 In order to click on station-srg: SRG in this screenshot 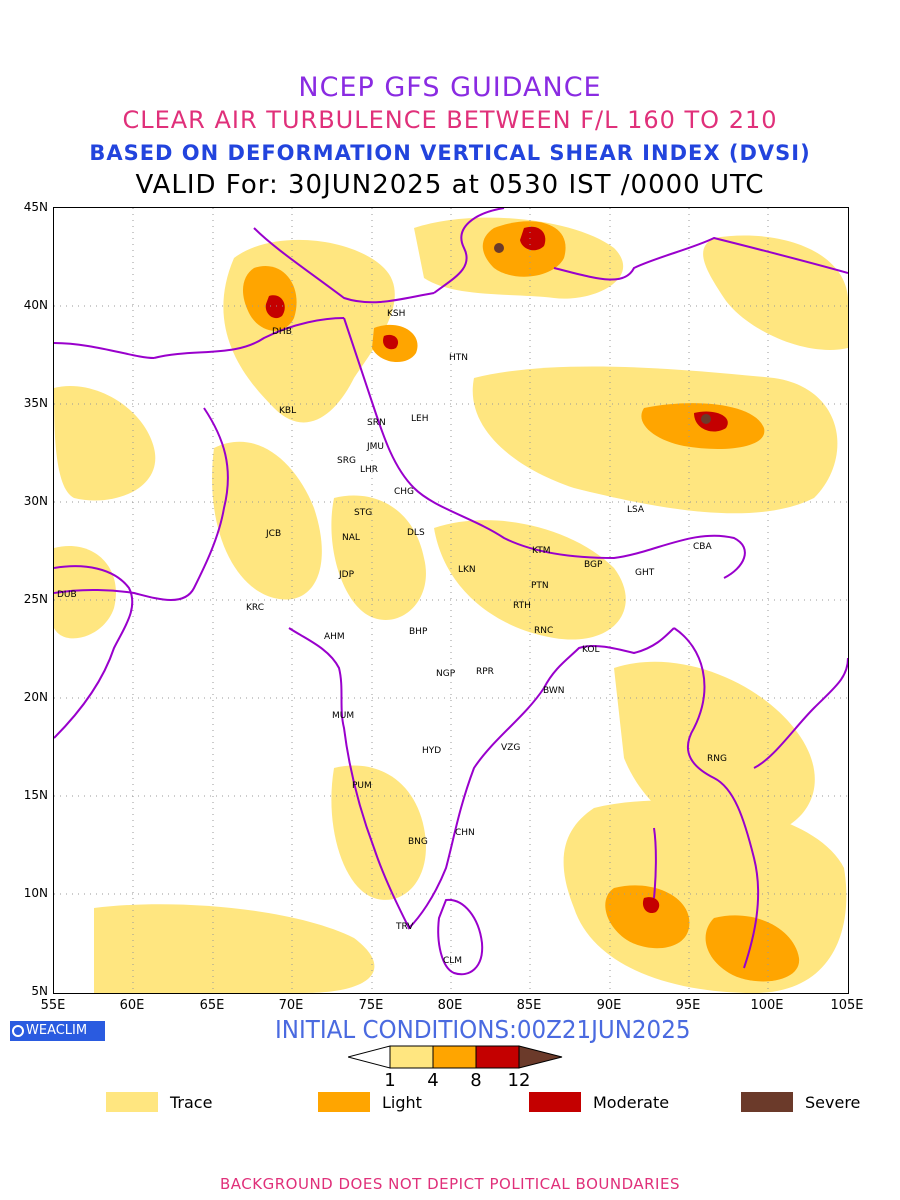, I will do `click(346, 461)`.